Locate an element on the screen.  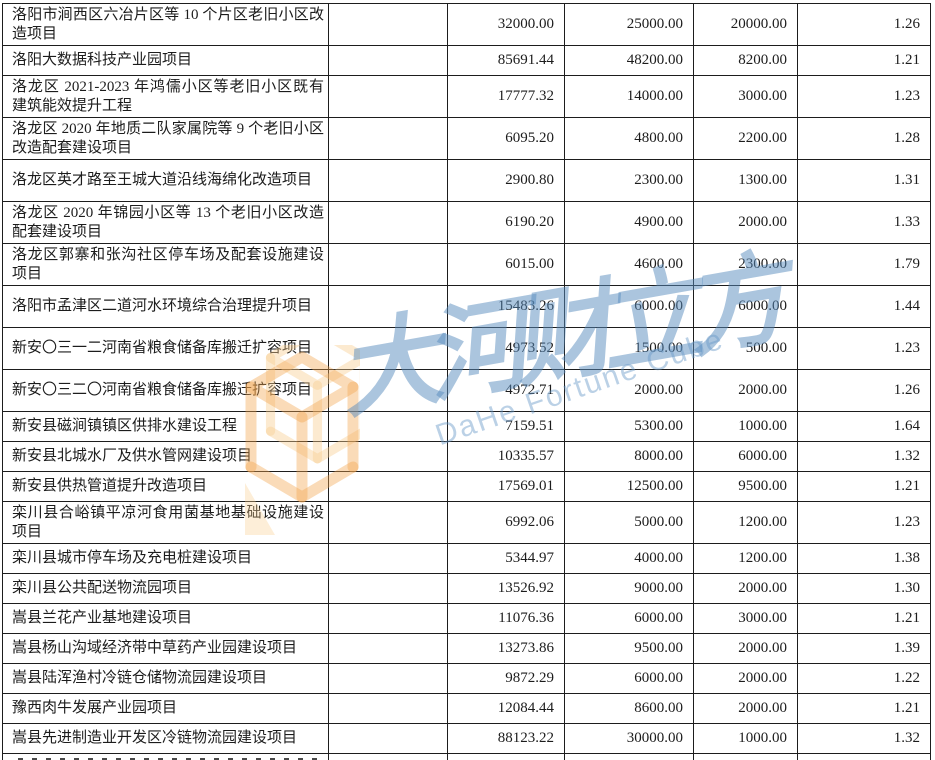
value-cell: 9500.00 is located at coordinates (745, 486).